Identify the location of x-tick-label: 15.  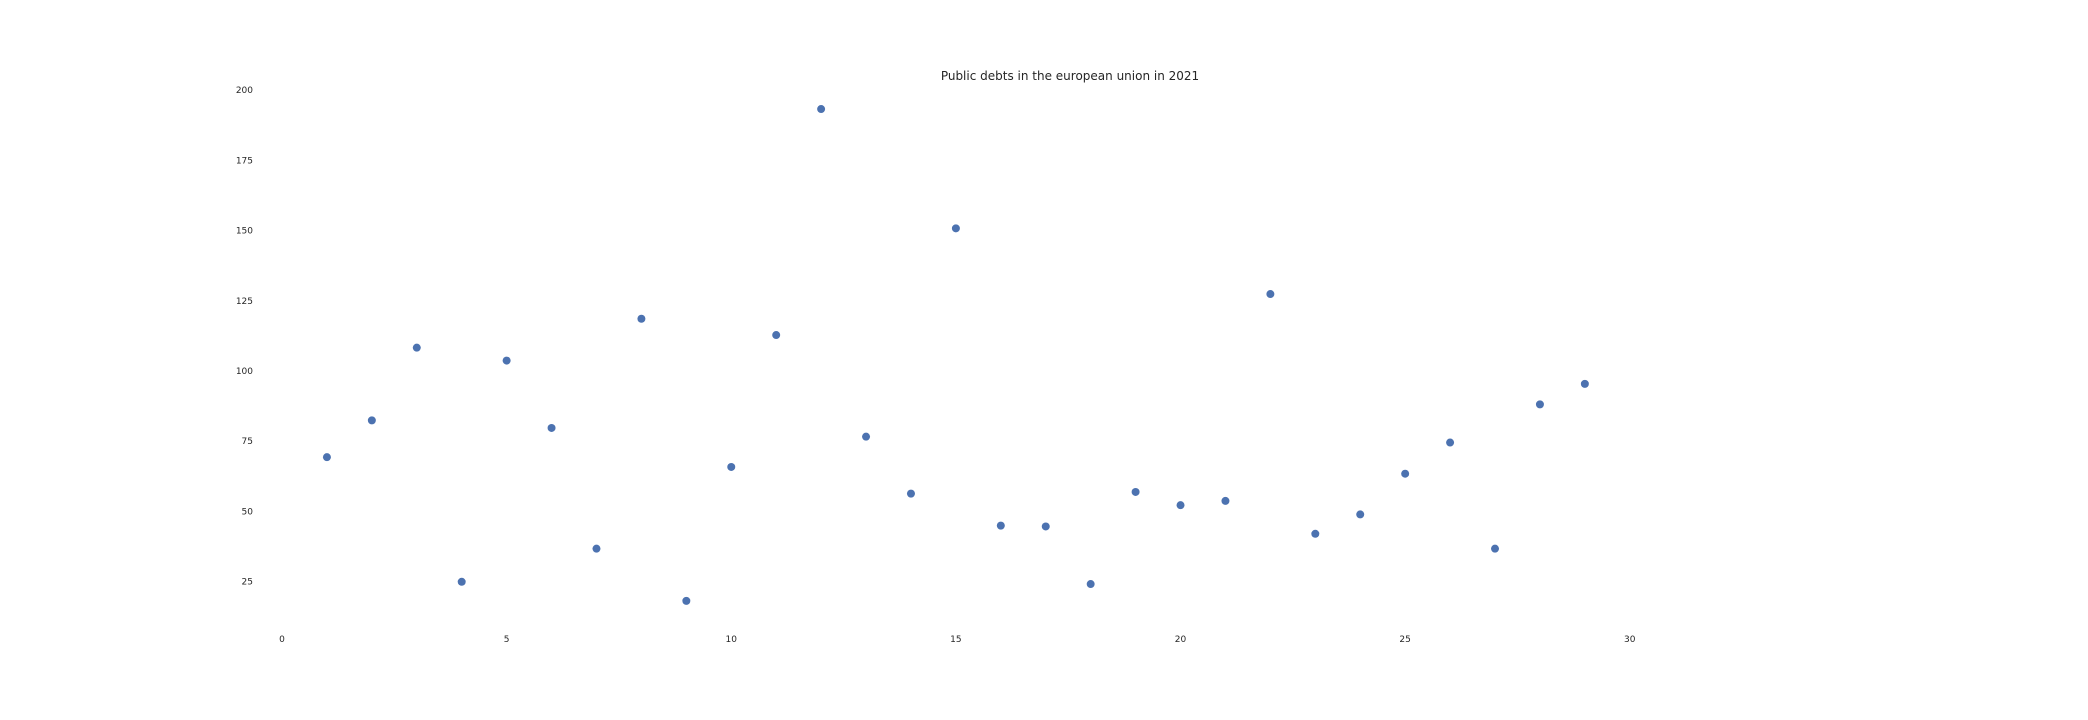
(955, 640).